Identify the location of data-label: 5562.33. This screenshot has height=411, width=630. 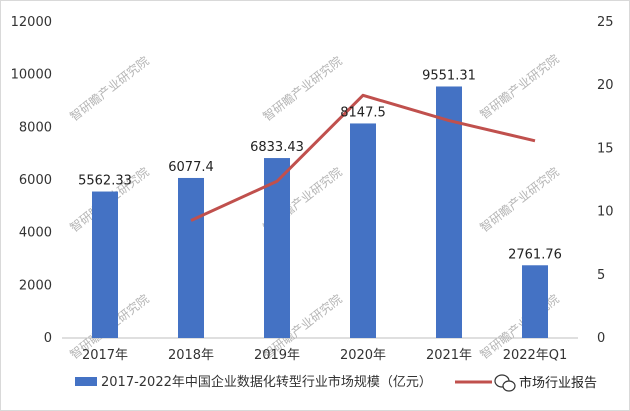
(105, 181).